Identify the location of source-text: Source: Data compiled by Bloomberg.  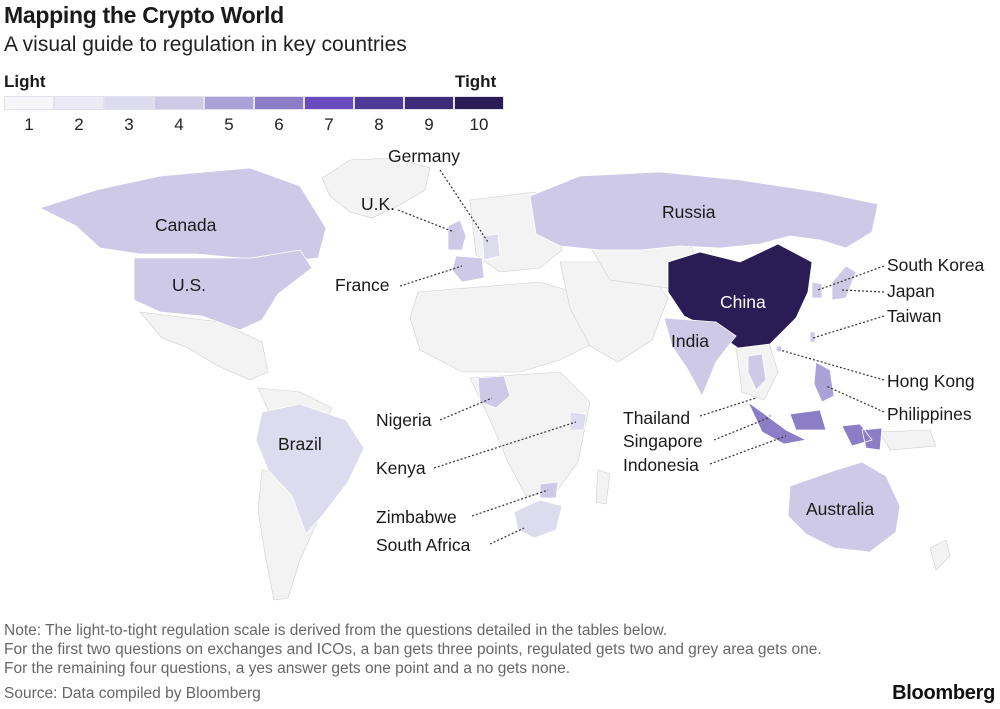
(132, 693).